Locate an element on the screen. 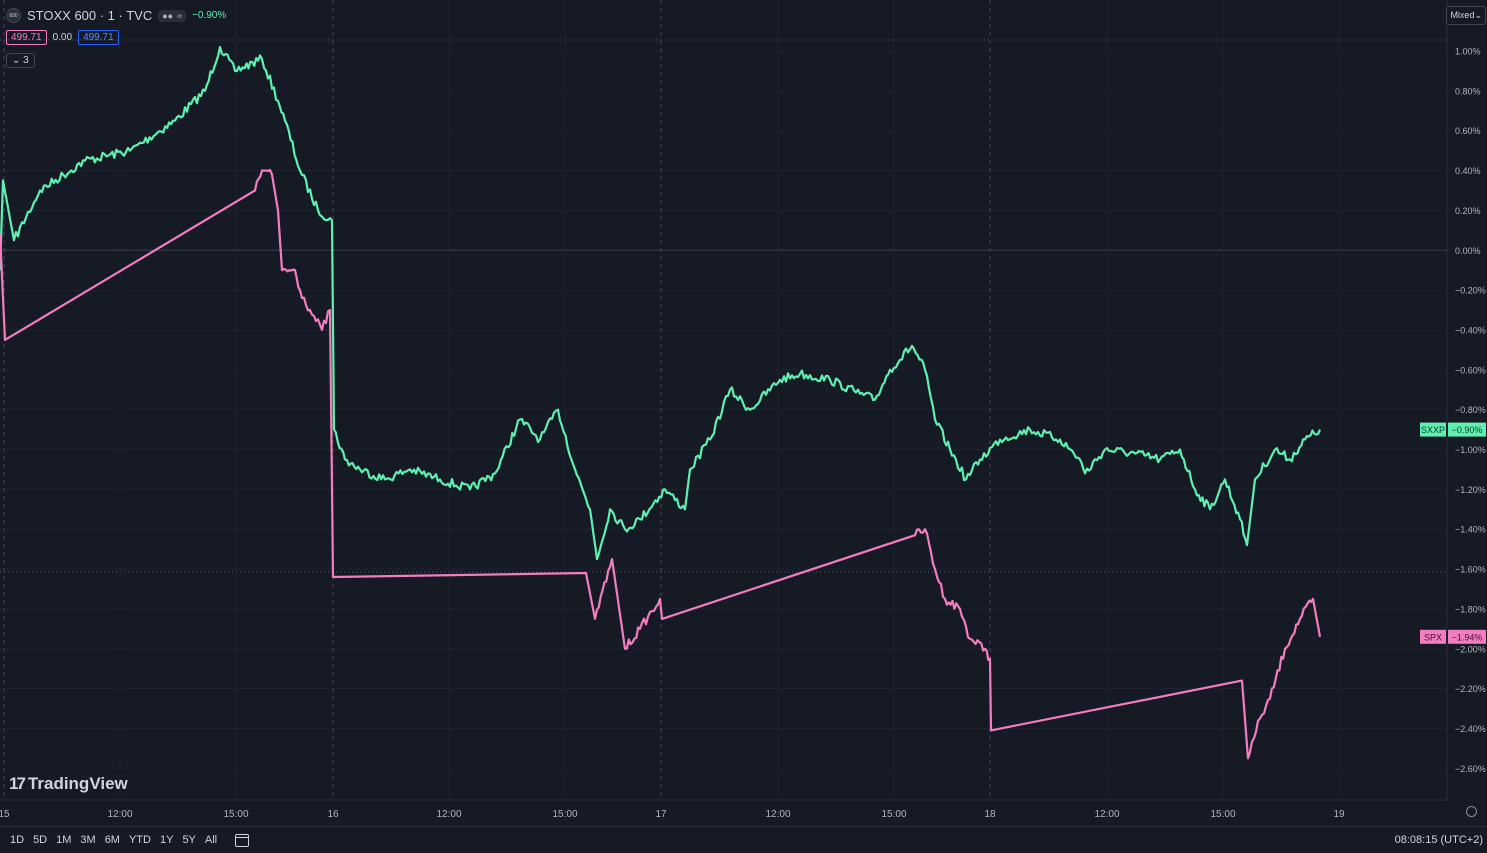 Image resolution: width=1487 pixels, height=853 pixels. y-tick-label: −1.80% is located at coordinates (1470, 609).